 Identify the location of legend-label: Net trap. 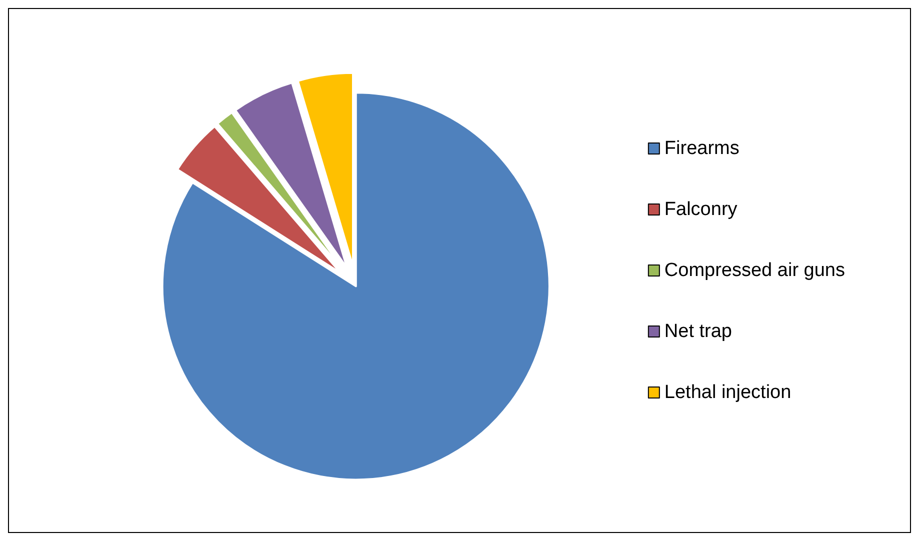
(698, 331).